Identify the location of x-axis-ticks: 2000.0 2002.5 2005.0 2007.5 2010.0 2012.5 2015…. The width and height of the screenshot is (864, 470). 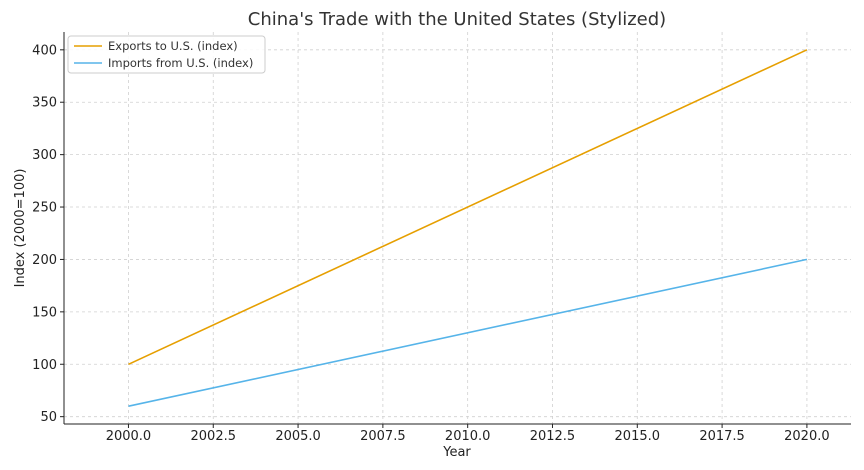
(468, 434).